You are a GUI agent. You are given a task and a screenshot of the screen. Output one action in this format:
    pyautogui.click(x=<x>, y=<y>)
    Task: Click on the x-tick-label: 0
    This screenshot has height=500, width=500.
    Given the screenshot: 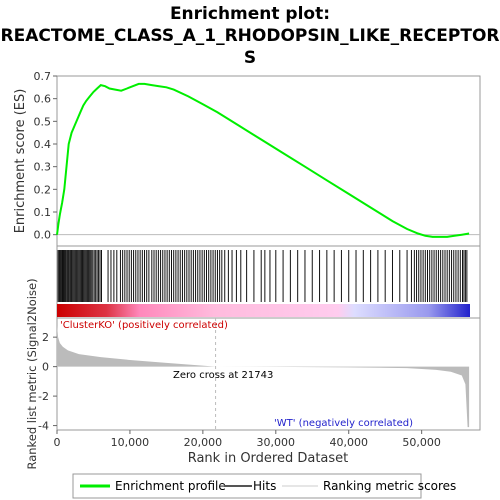 What is the action you would take?
    pyautogui.click(x=57, y=442)
    